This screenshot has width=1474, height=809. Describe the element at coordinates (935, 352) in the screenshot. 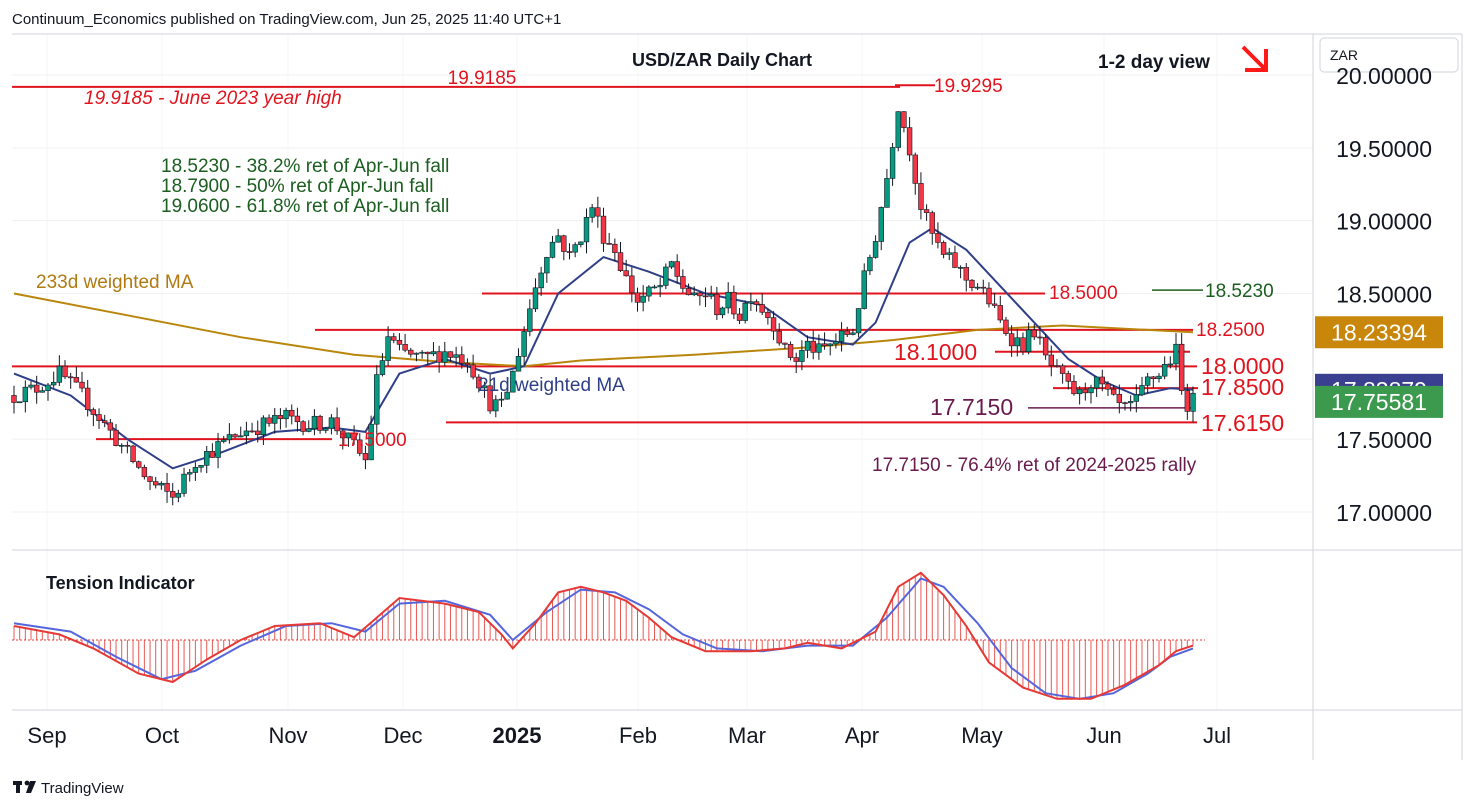

I see `level-18-1000-label: 18.1000` at that location.